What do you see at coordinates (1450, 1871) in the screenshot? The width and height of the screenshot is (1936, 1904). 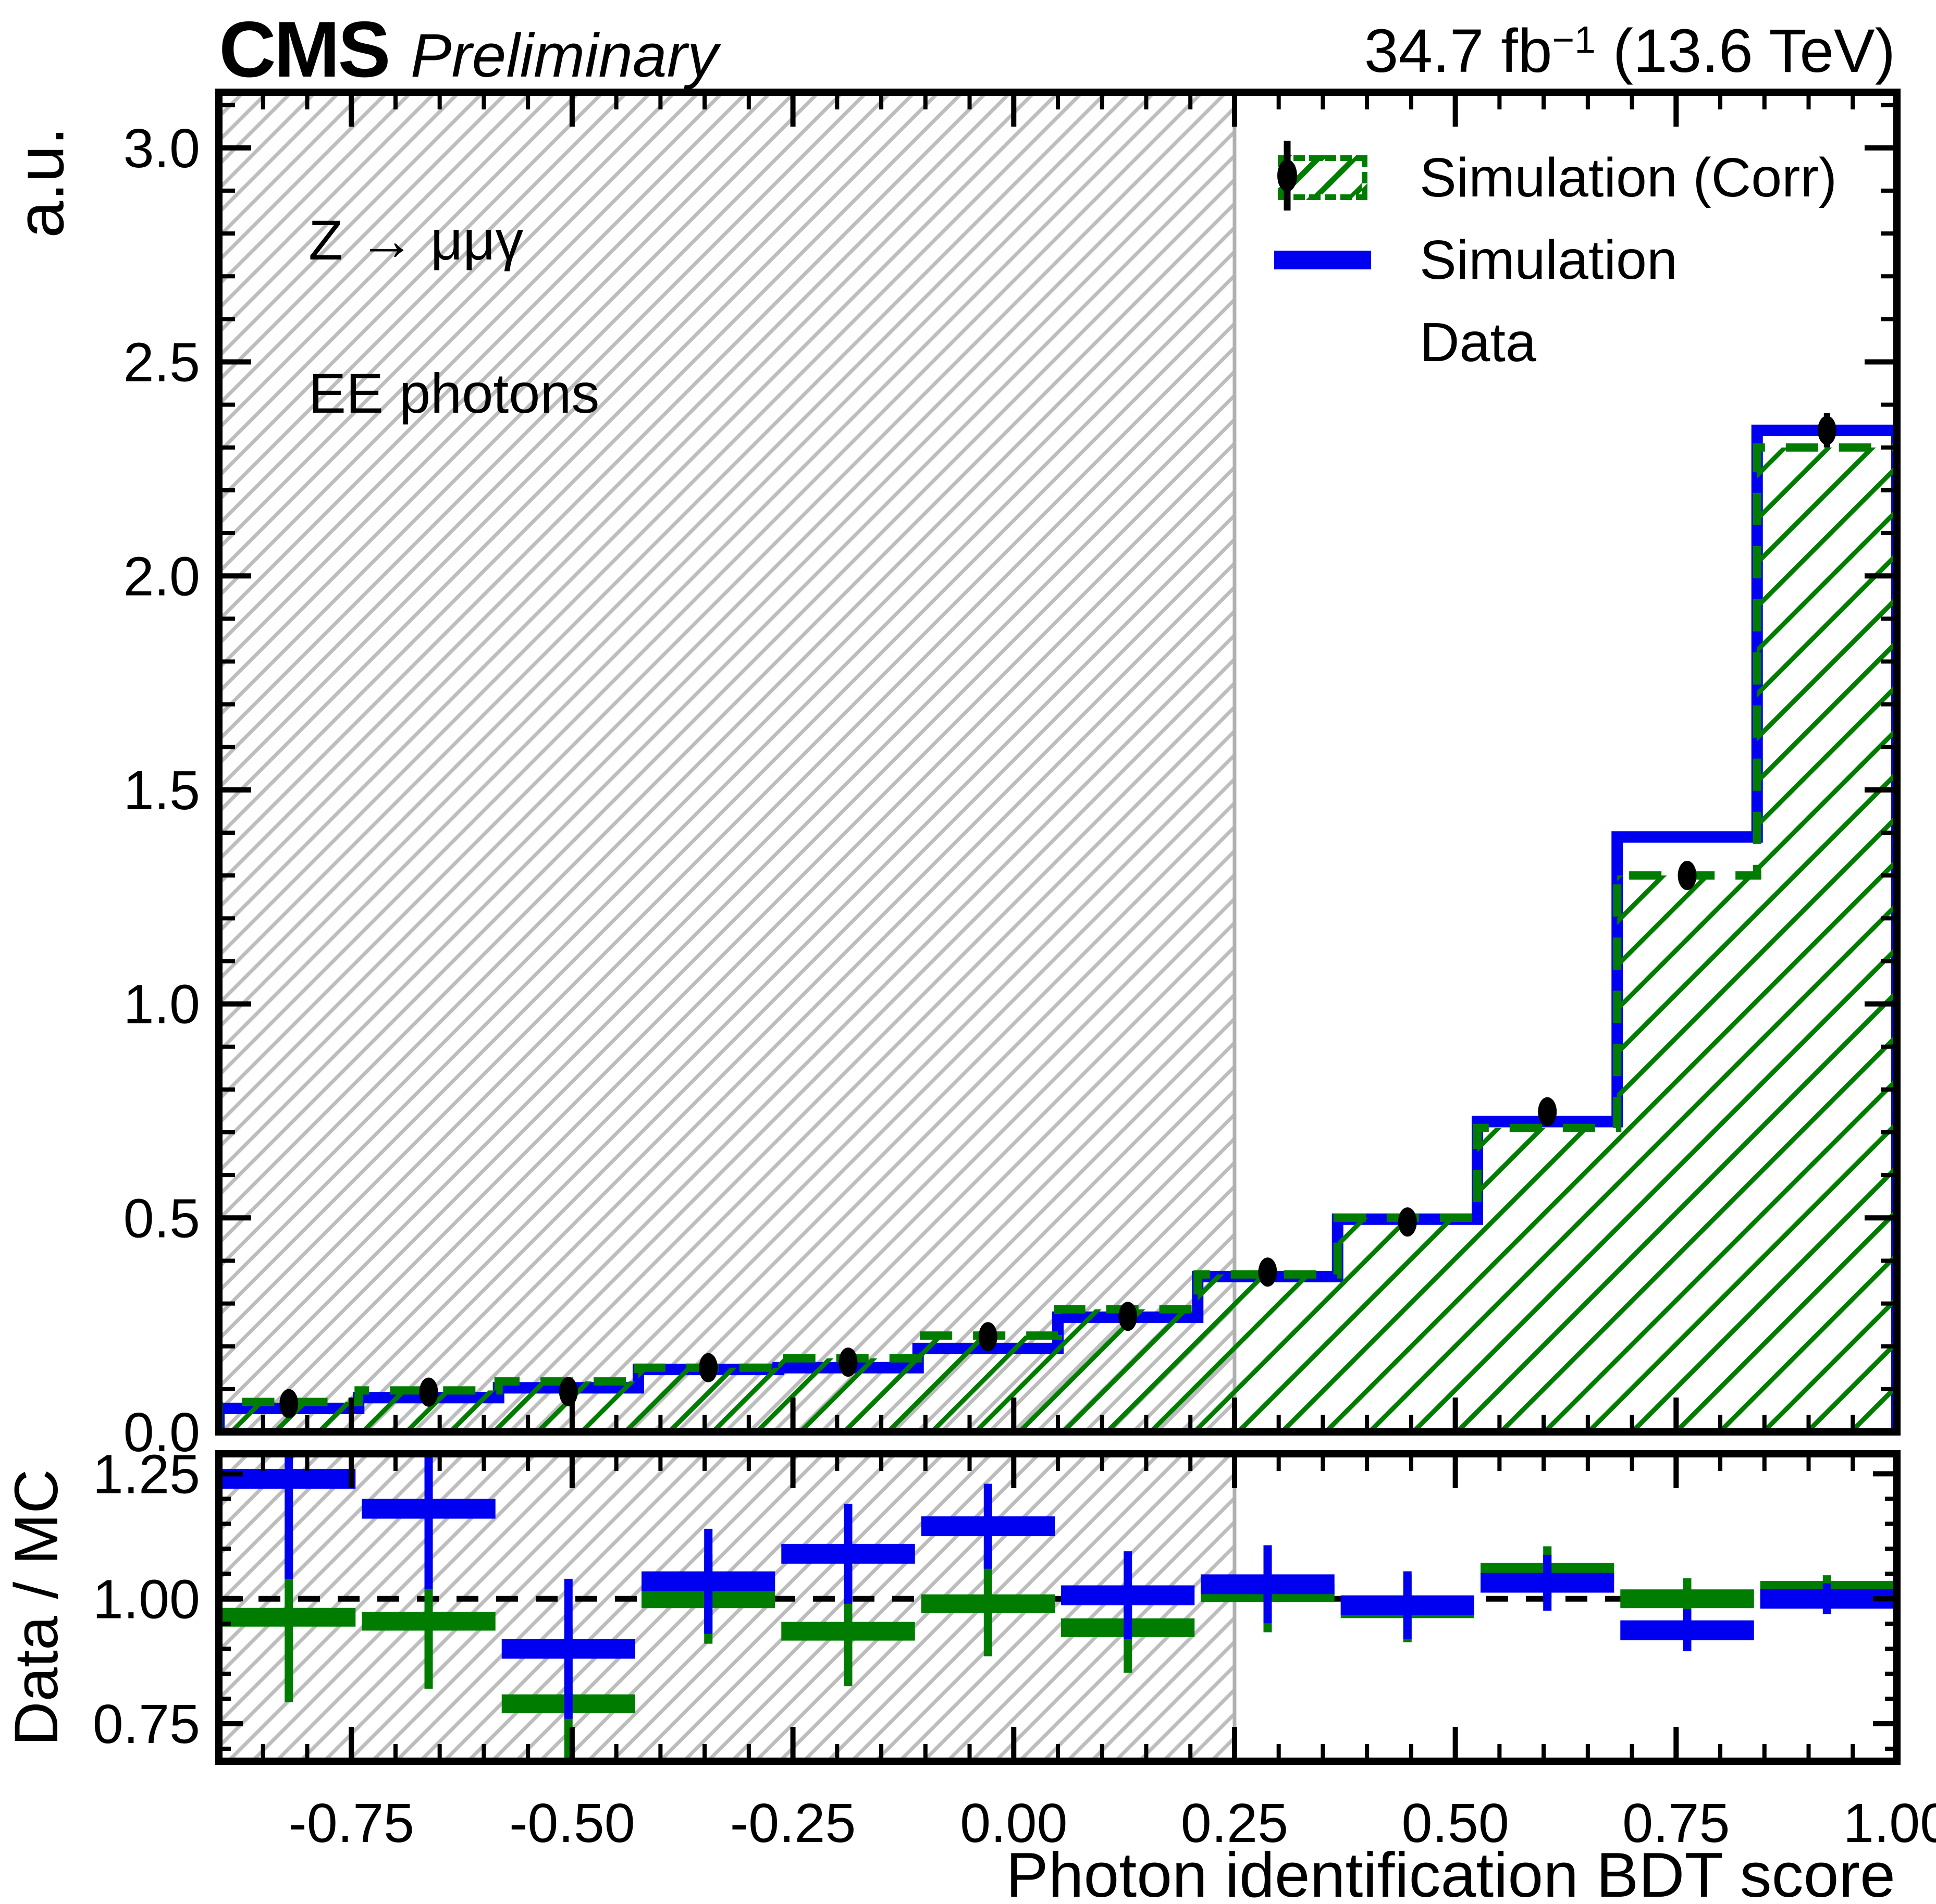 I see `x-axis-title: Photon identification BDT score` at bounding box center [1450, 1871].